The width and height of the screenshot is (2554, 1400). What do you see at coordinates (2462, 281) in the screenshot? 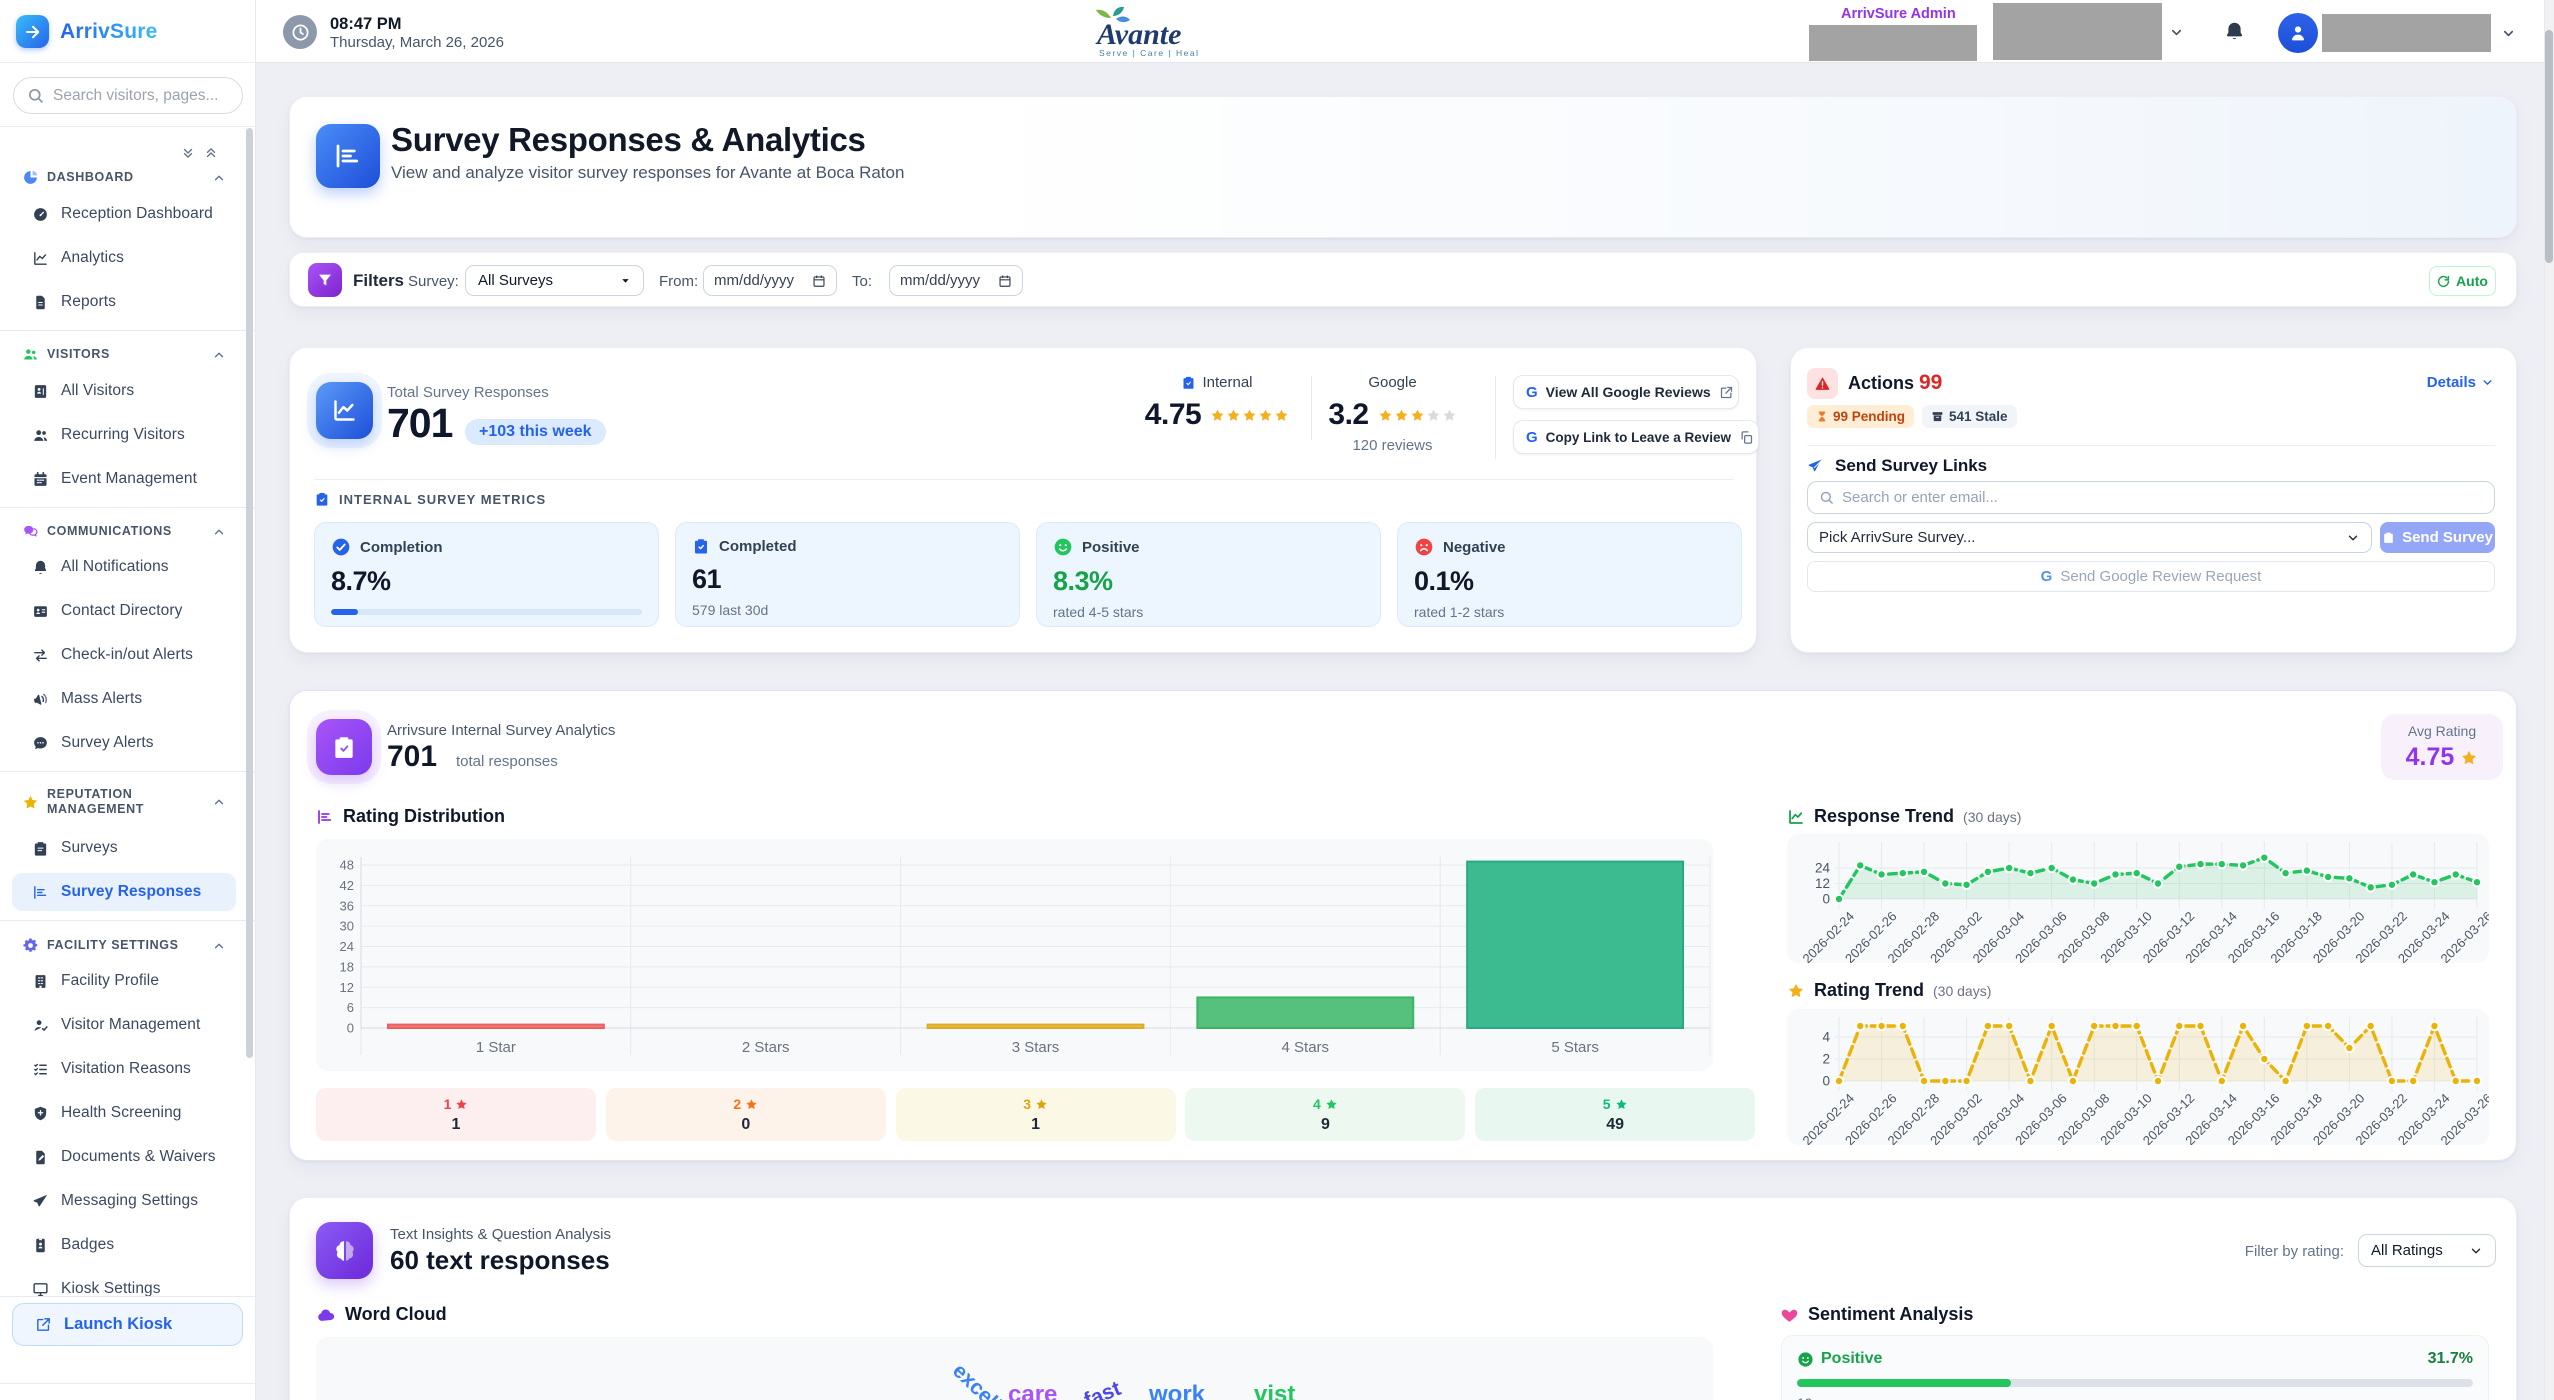
I see `auto-refresh-button: Auto` at bounding box center [2462, 281].